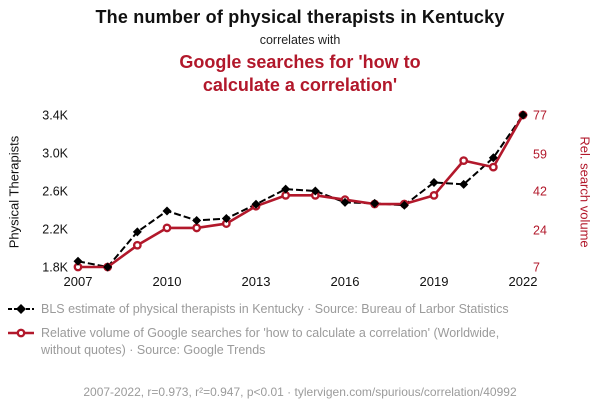 The width and height of the screenshot is (600, 414). What do you see at coordinates (78, 281) in the screenshot?
I see `svg-text: 2007` at bounding box center [78, 281].